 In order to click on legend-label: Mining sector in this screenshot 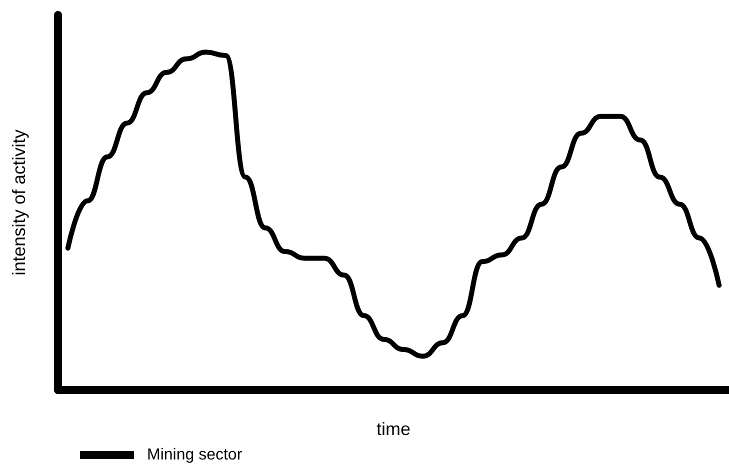, I will do `click(195, 455)`.